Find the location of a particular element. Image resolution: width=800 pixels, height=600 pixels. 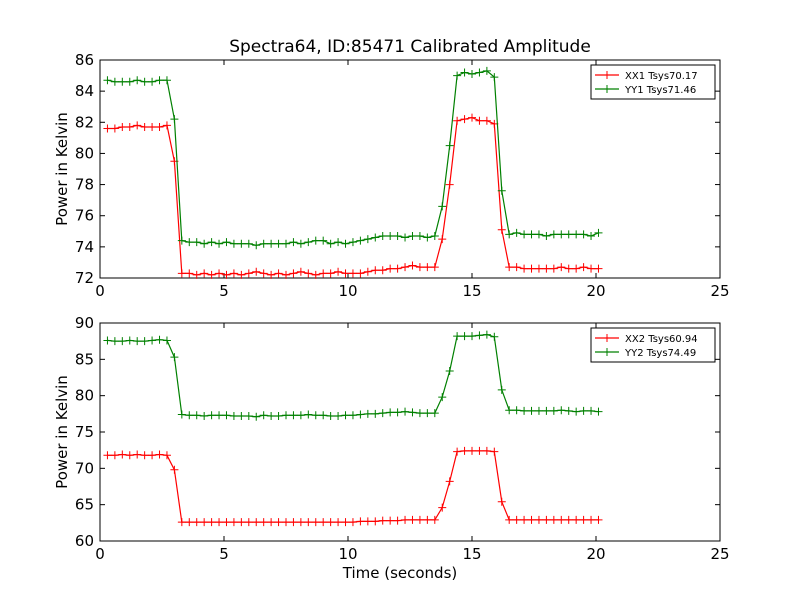

x-tick-label: 20 is located at coordinates (595, 554).